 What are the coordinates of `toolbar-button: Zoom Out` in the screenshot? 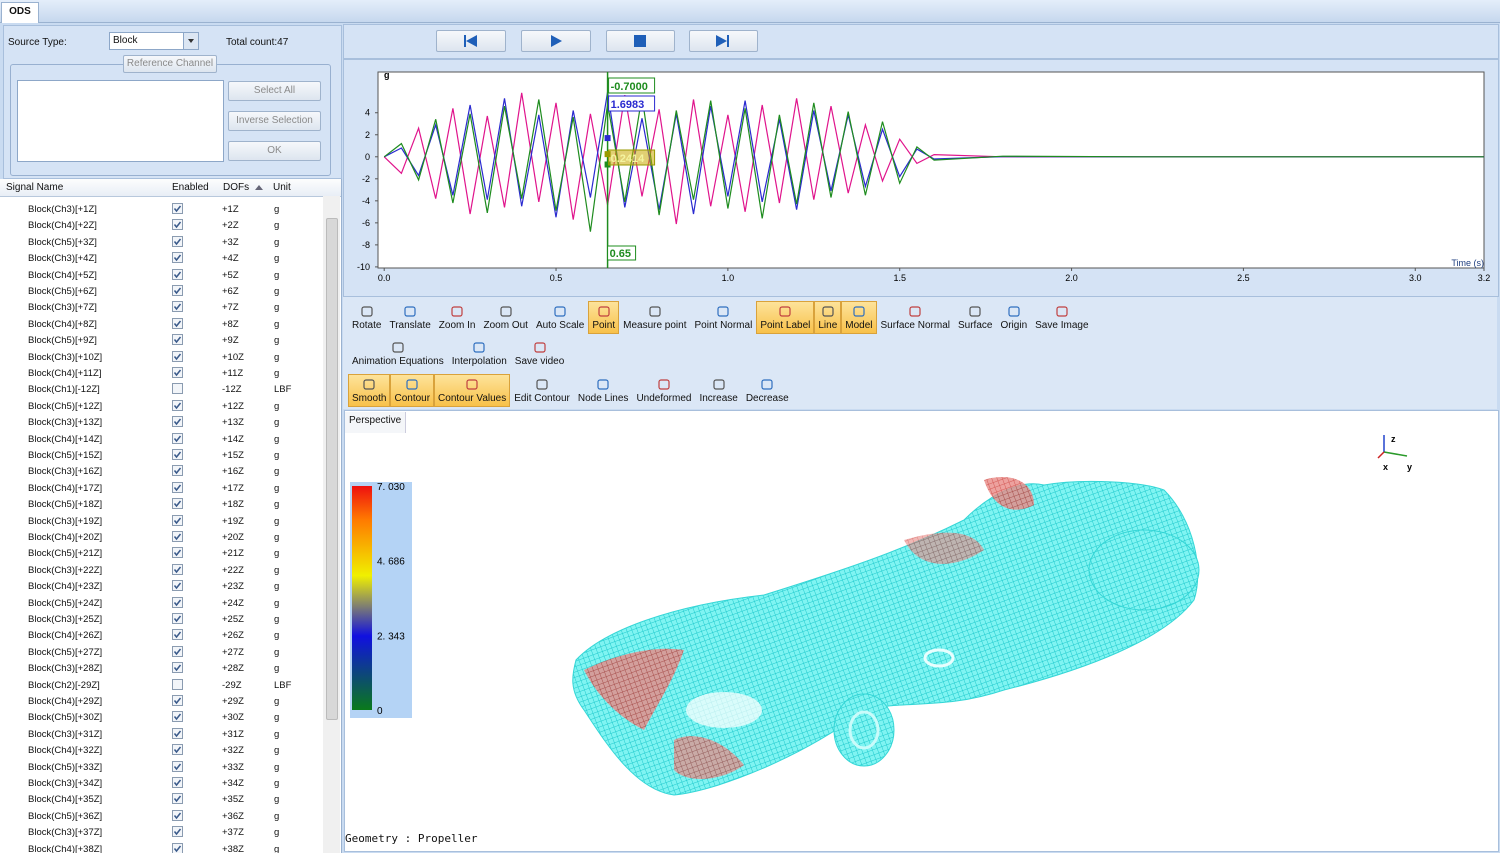 It's located at (505, 317).